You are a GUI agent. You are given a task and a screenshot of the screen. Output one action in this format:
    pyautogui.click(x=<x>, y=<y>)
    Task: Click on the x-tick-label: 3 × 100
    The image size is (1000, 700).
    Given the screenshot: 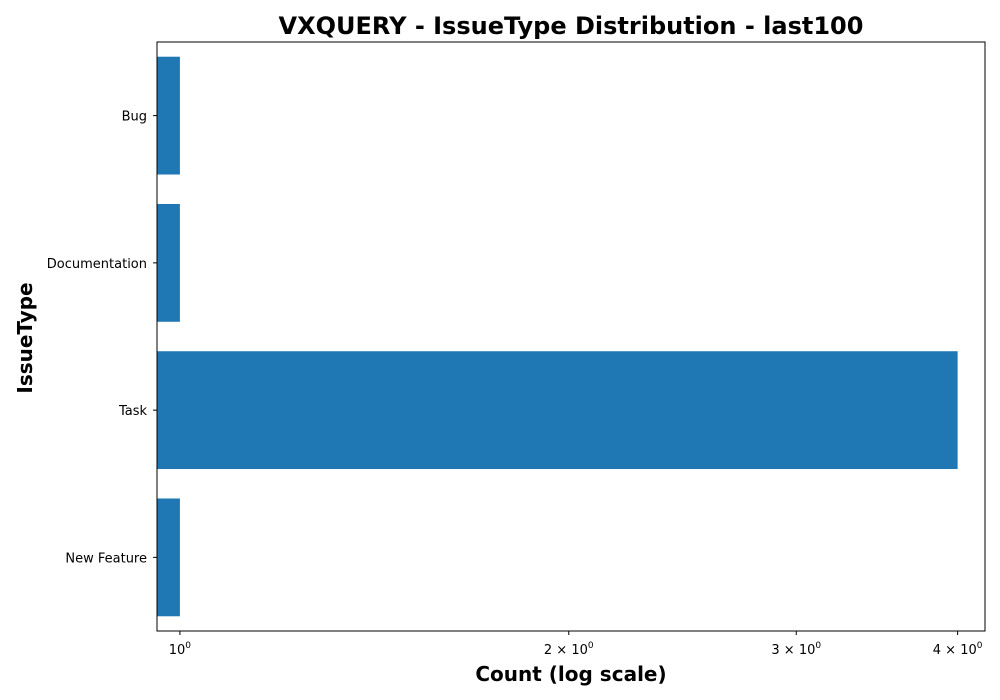 What is the action you would take?
    pyautogui.click(x=796, y=649)
    